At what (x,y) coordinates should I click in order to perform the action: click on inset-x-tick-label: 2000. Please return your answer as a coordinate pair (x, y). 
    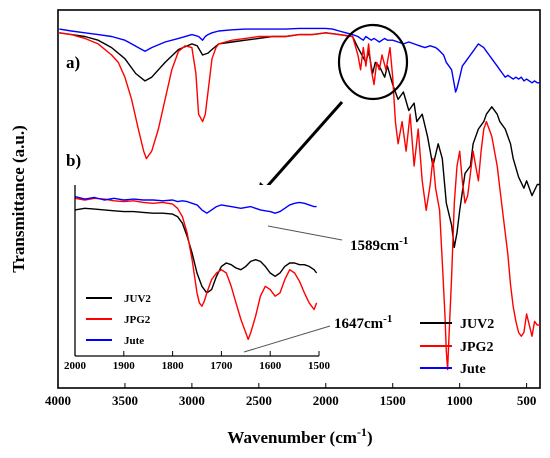
    Looking at the image, I should click on (75, 366).